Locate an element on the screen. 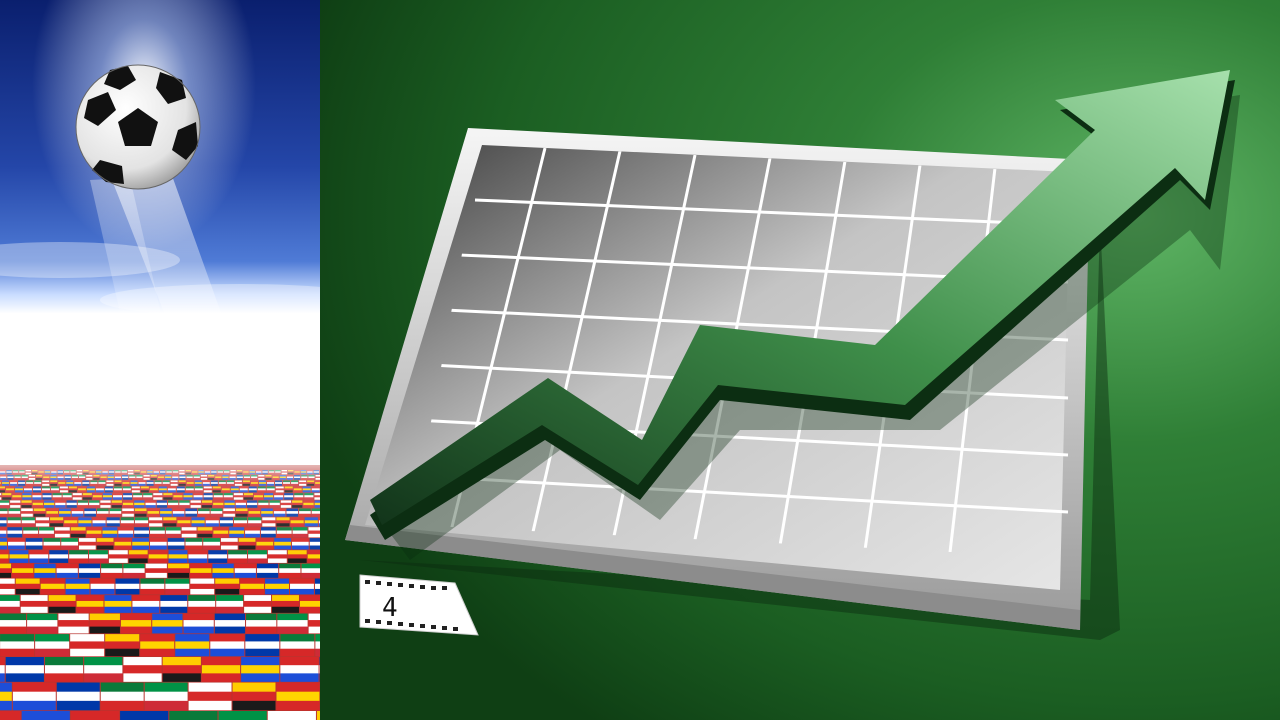 This screenshot has height=720, width=1280. light-beam is located at coordinates (190, 312).